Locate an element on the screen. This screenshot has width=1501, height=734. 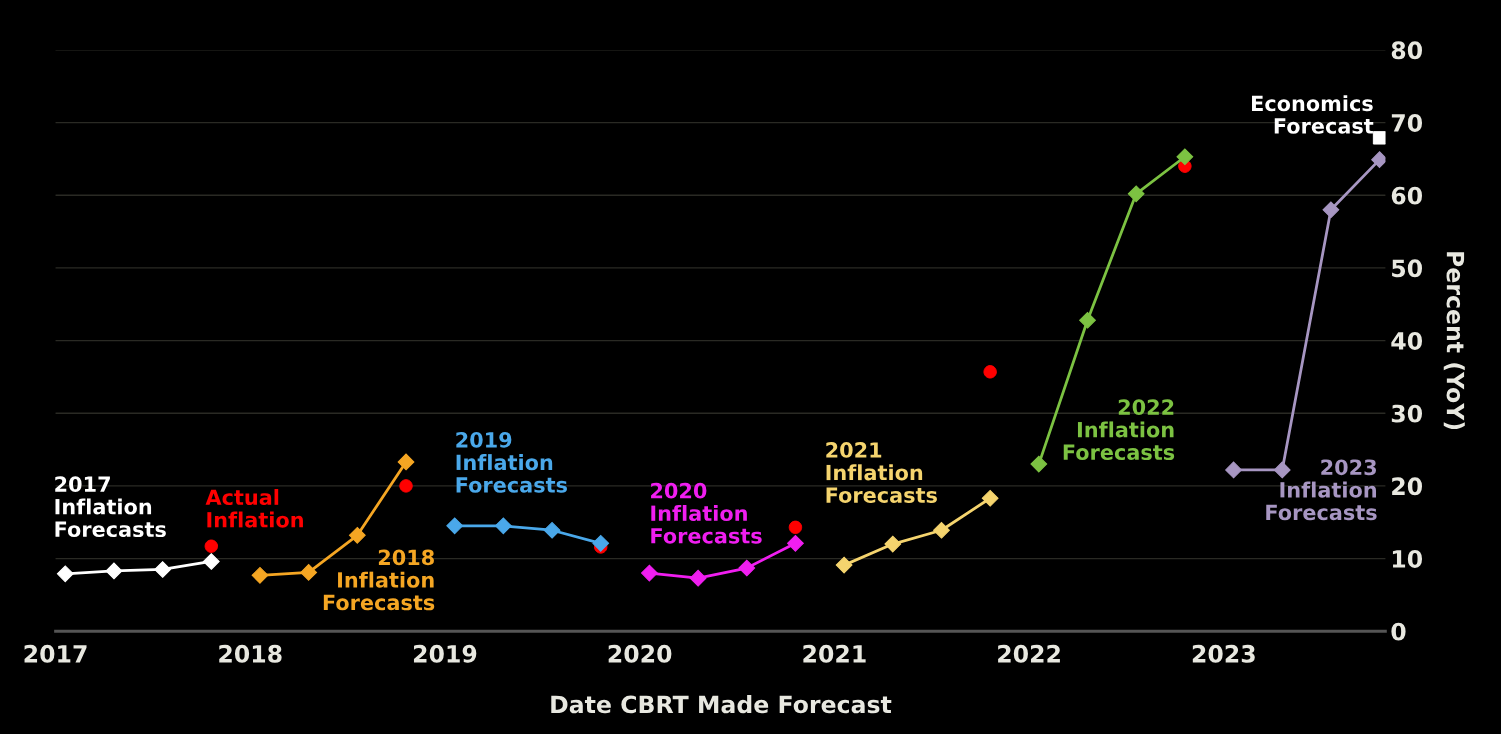
y-tick-label: 70 is located at coordinates (1407, 123).